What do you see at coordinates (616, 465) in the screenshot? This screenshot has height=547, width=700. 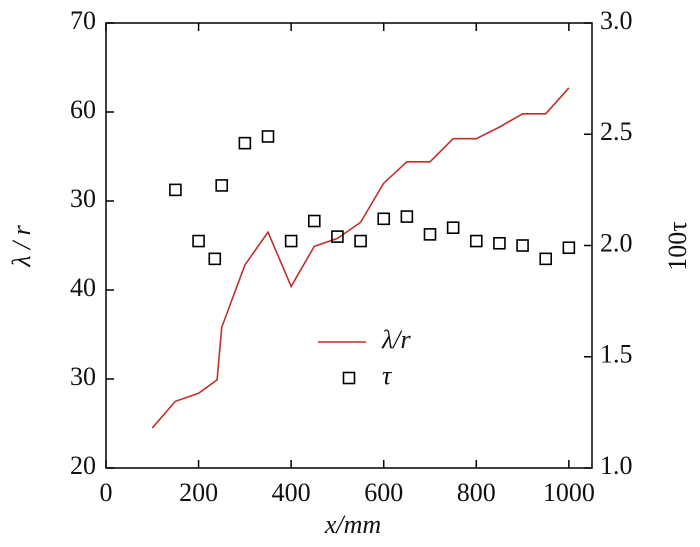 I see `y2-tick-label: 1.0` at bounding box center [616, 465].